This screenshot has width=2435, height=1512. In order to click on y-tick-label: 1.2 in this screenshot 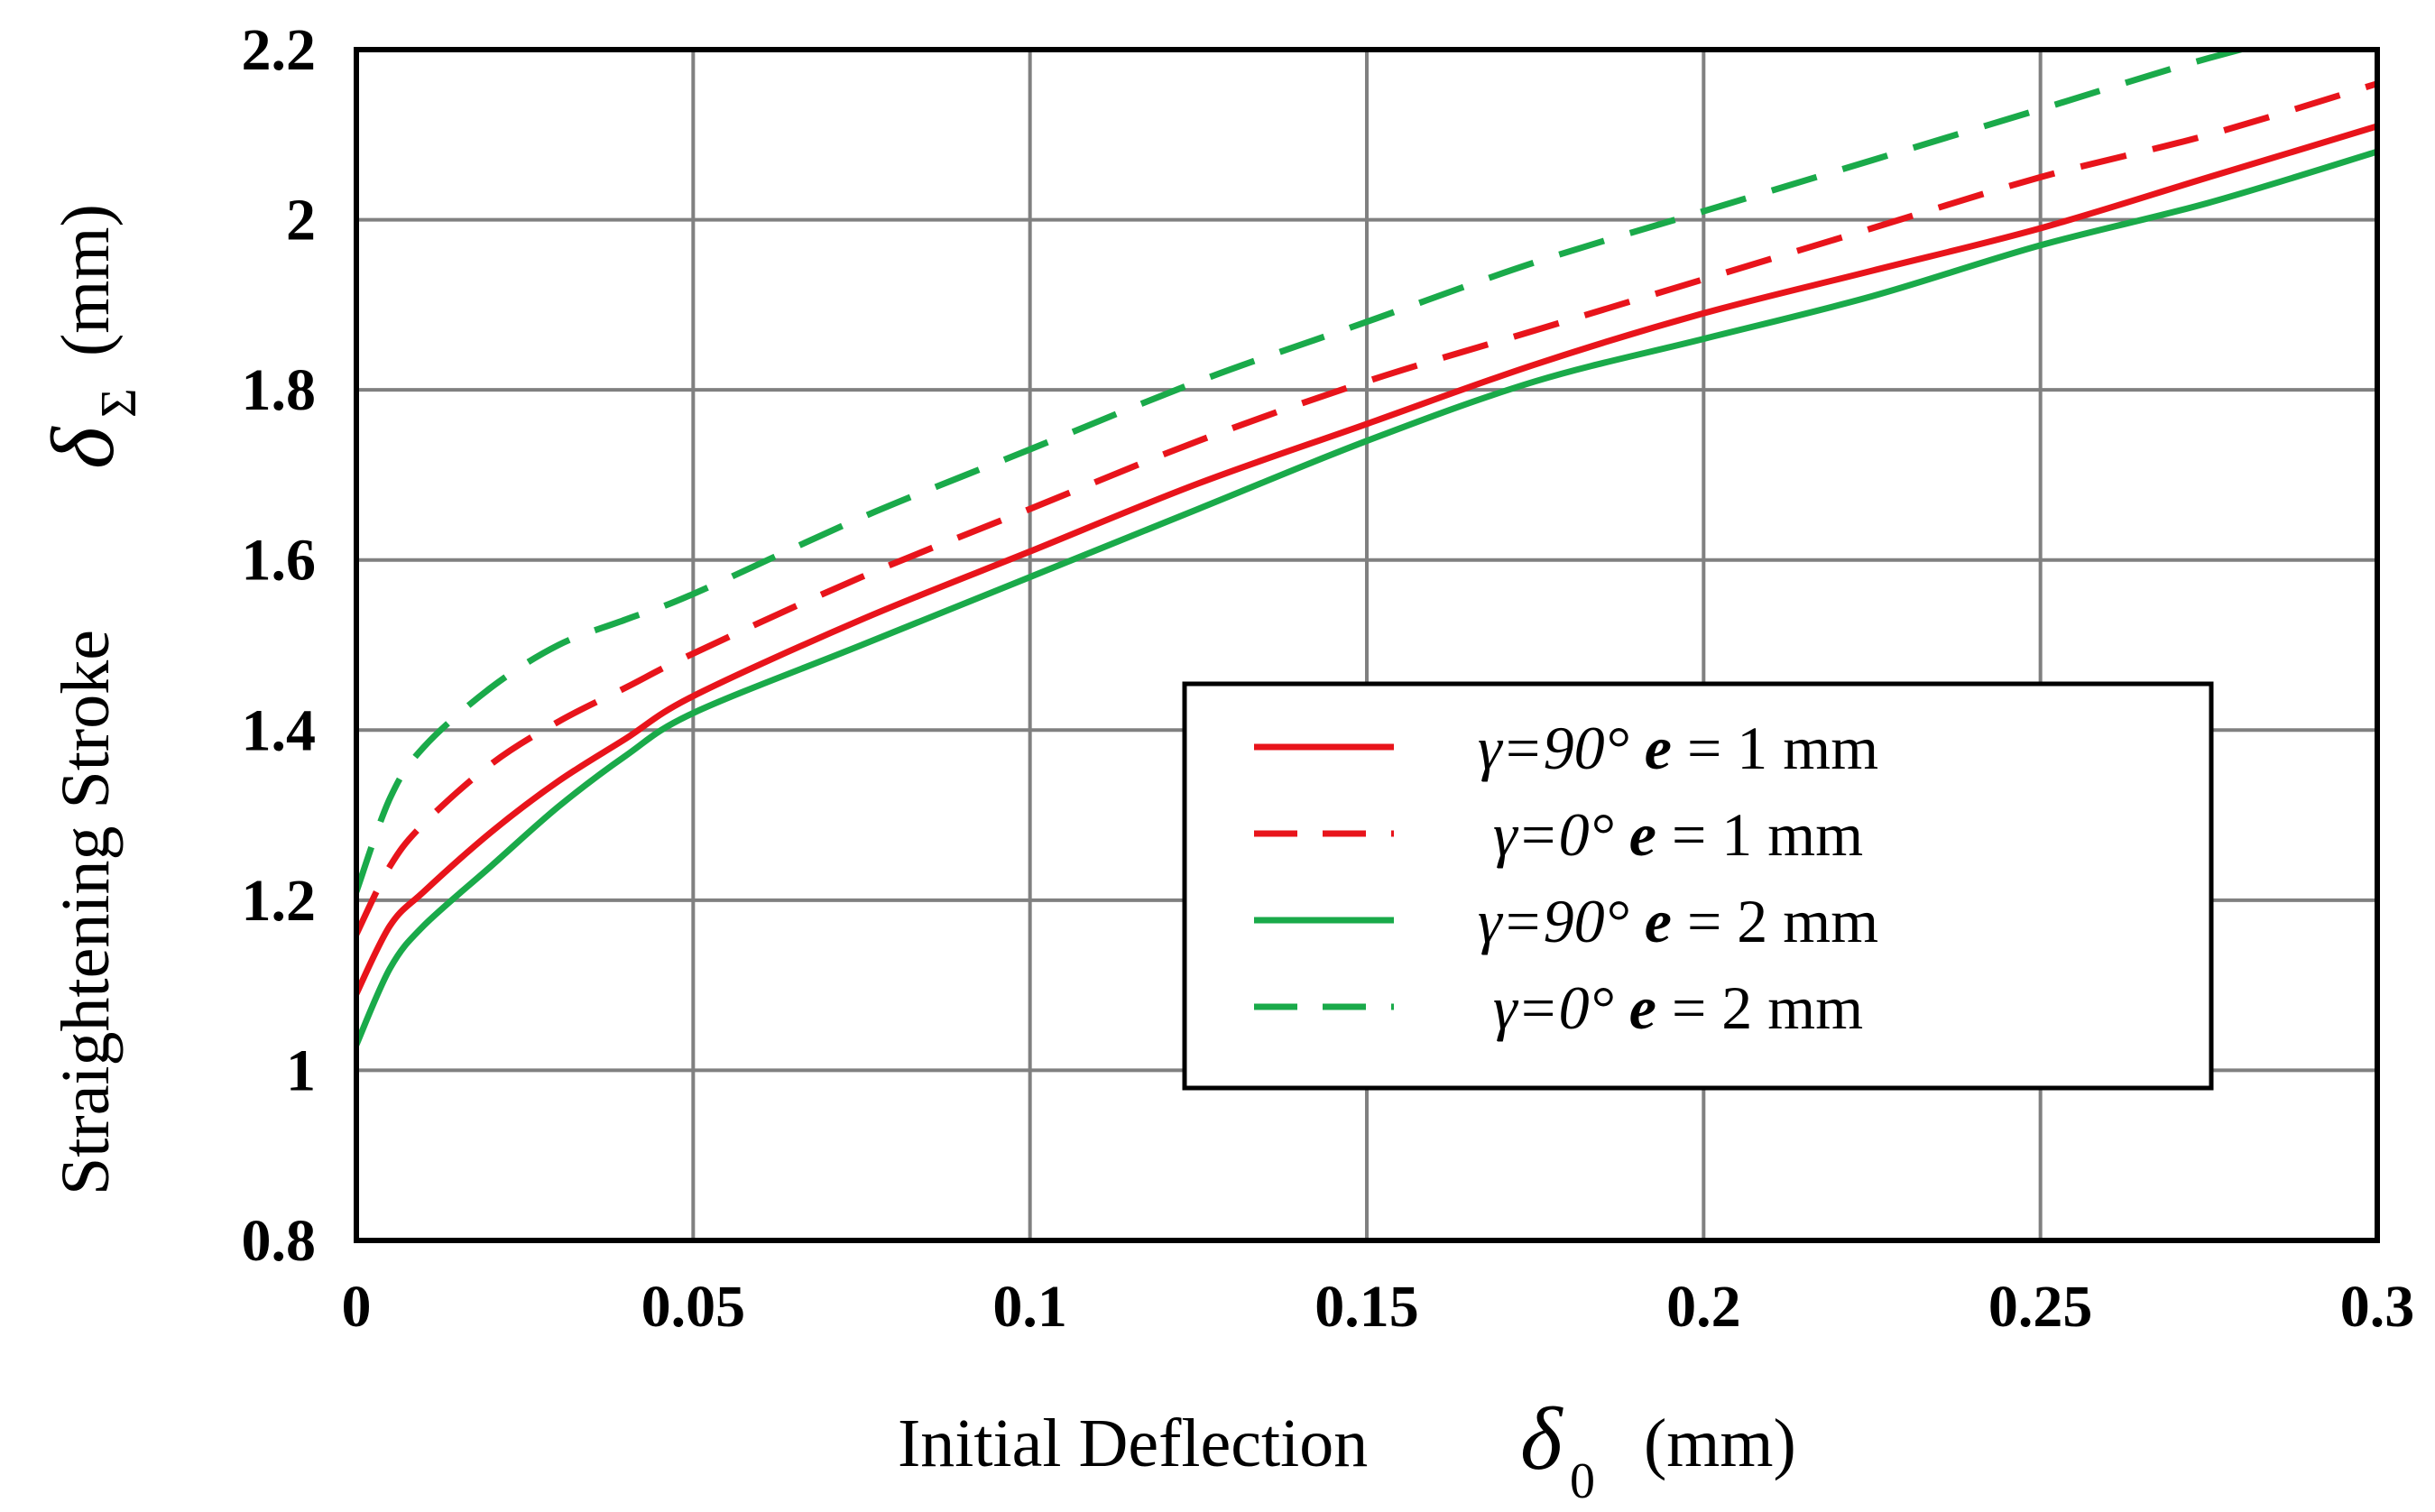, I will do `click(279, 901)`.